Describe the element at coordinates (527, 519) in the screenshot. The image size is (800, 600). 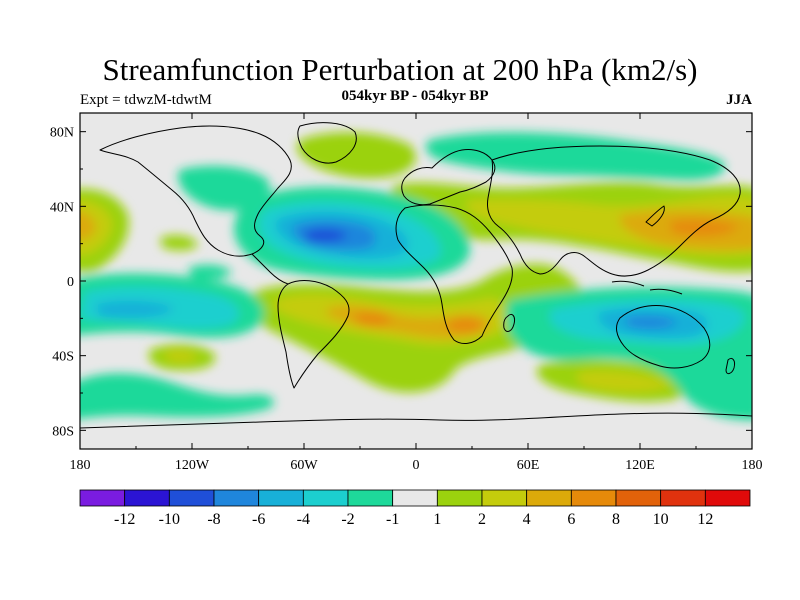
I see `colorbar-label: 4` at that location.